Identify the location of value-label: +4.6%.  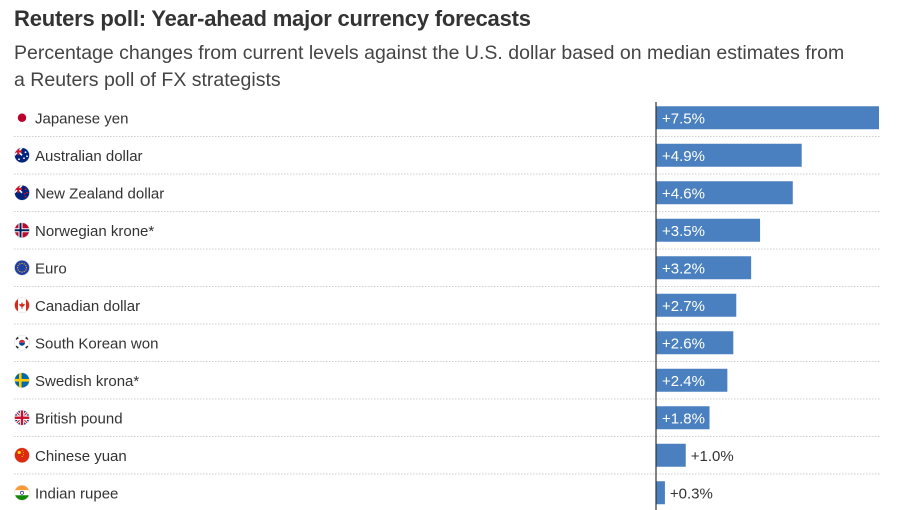
(683, 193).